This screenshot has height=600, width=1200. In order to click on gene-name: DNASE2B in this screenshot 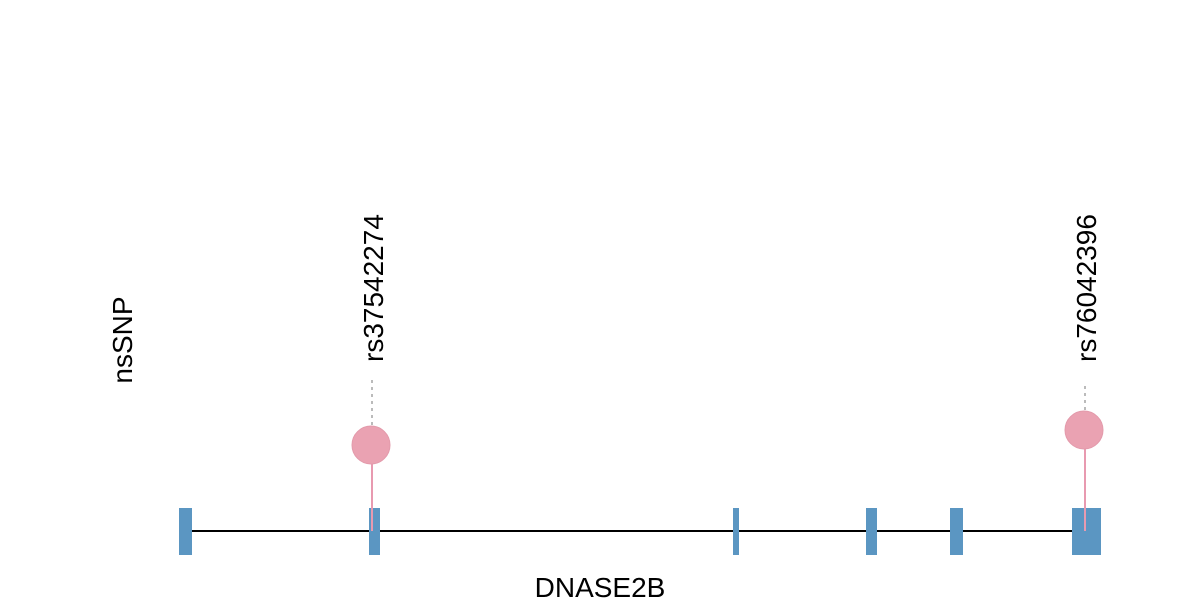, I will do `click(600, 586)`.